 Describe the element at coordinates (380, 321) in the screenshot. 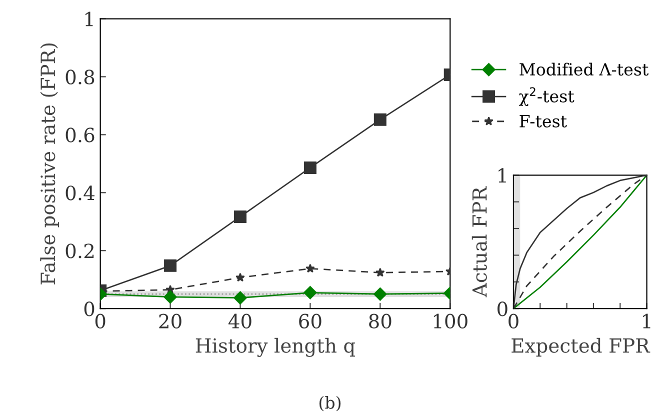

I see `x-tick-label: 80` at that location.